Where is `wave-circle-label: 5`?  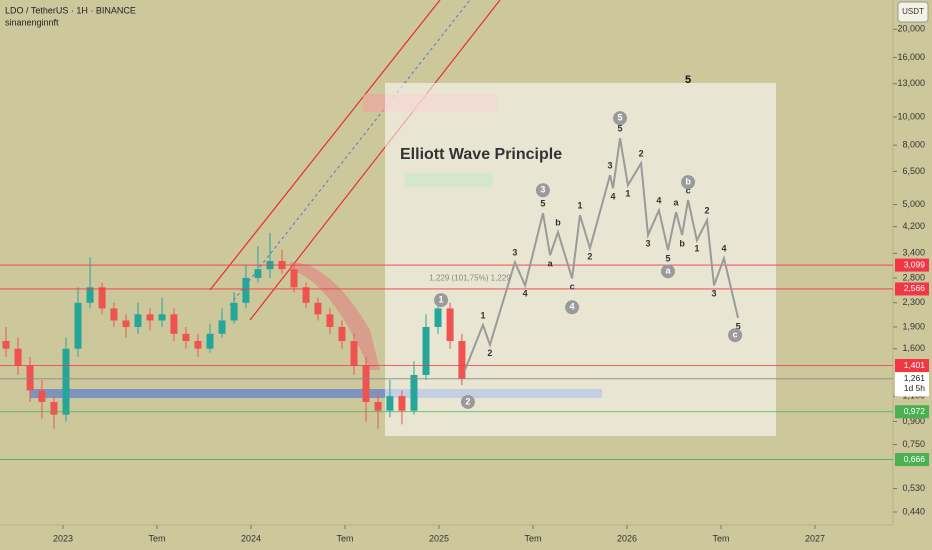 wave-circle-label: 5 is located at coordinates (620, 118).